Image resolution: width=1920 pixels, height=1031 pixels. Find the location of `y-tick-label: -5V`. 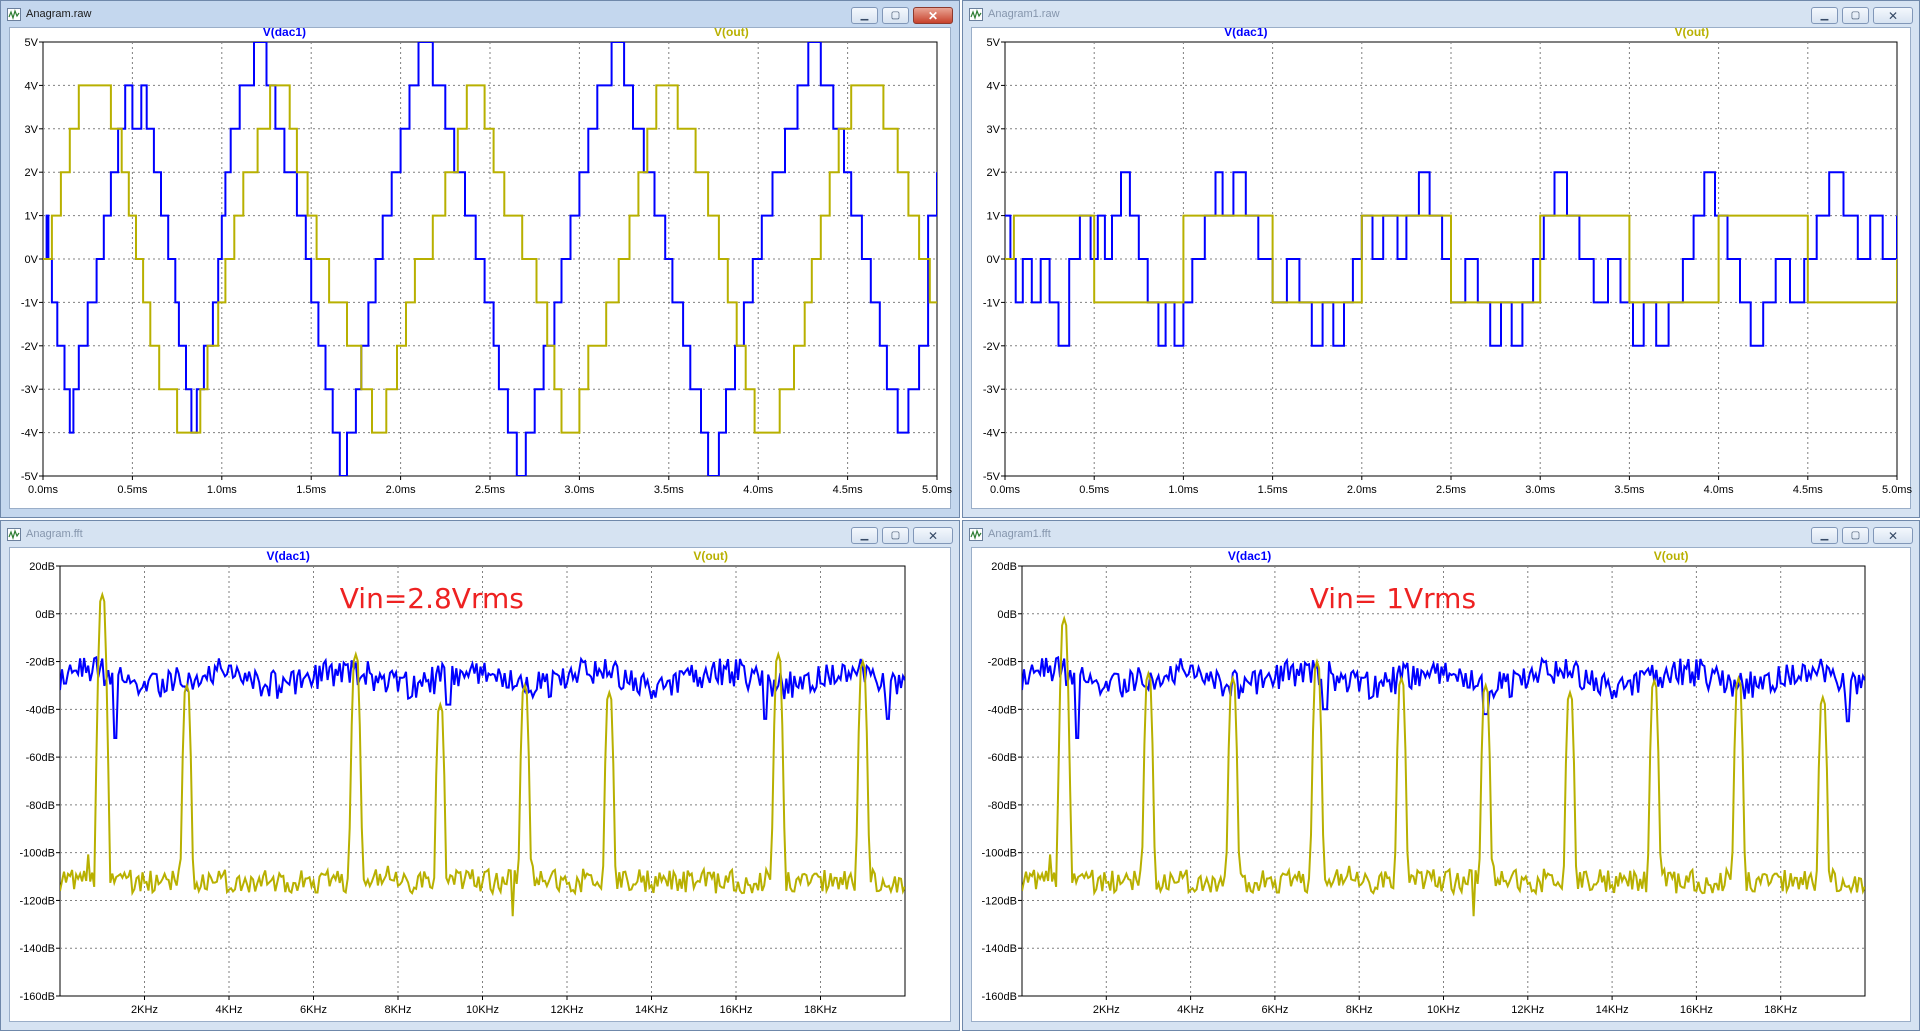

y-tick-label: -5V is located at coordinates (30, 477).